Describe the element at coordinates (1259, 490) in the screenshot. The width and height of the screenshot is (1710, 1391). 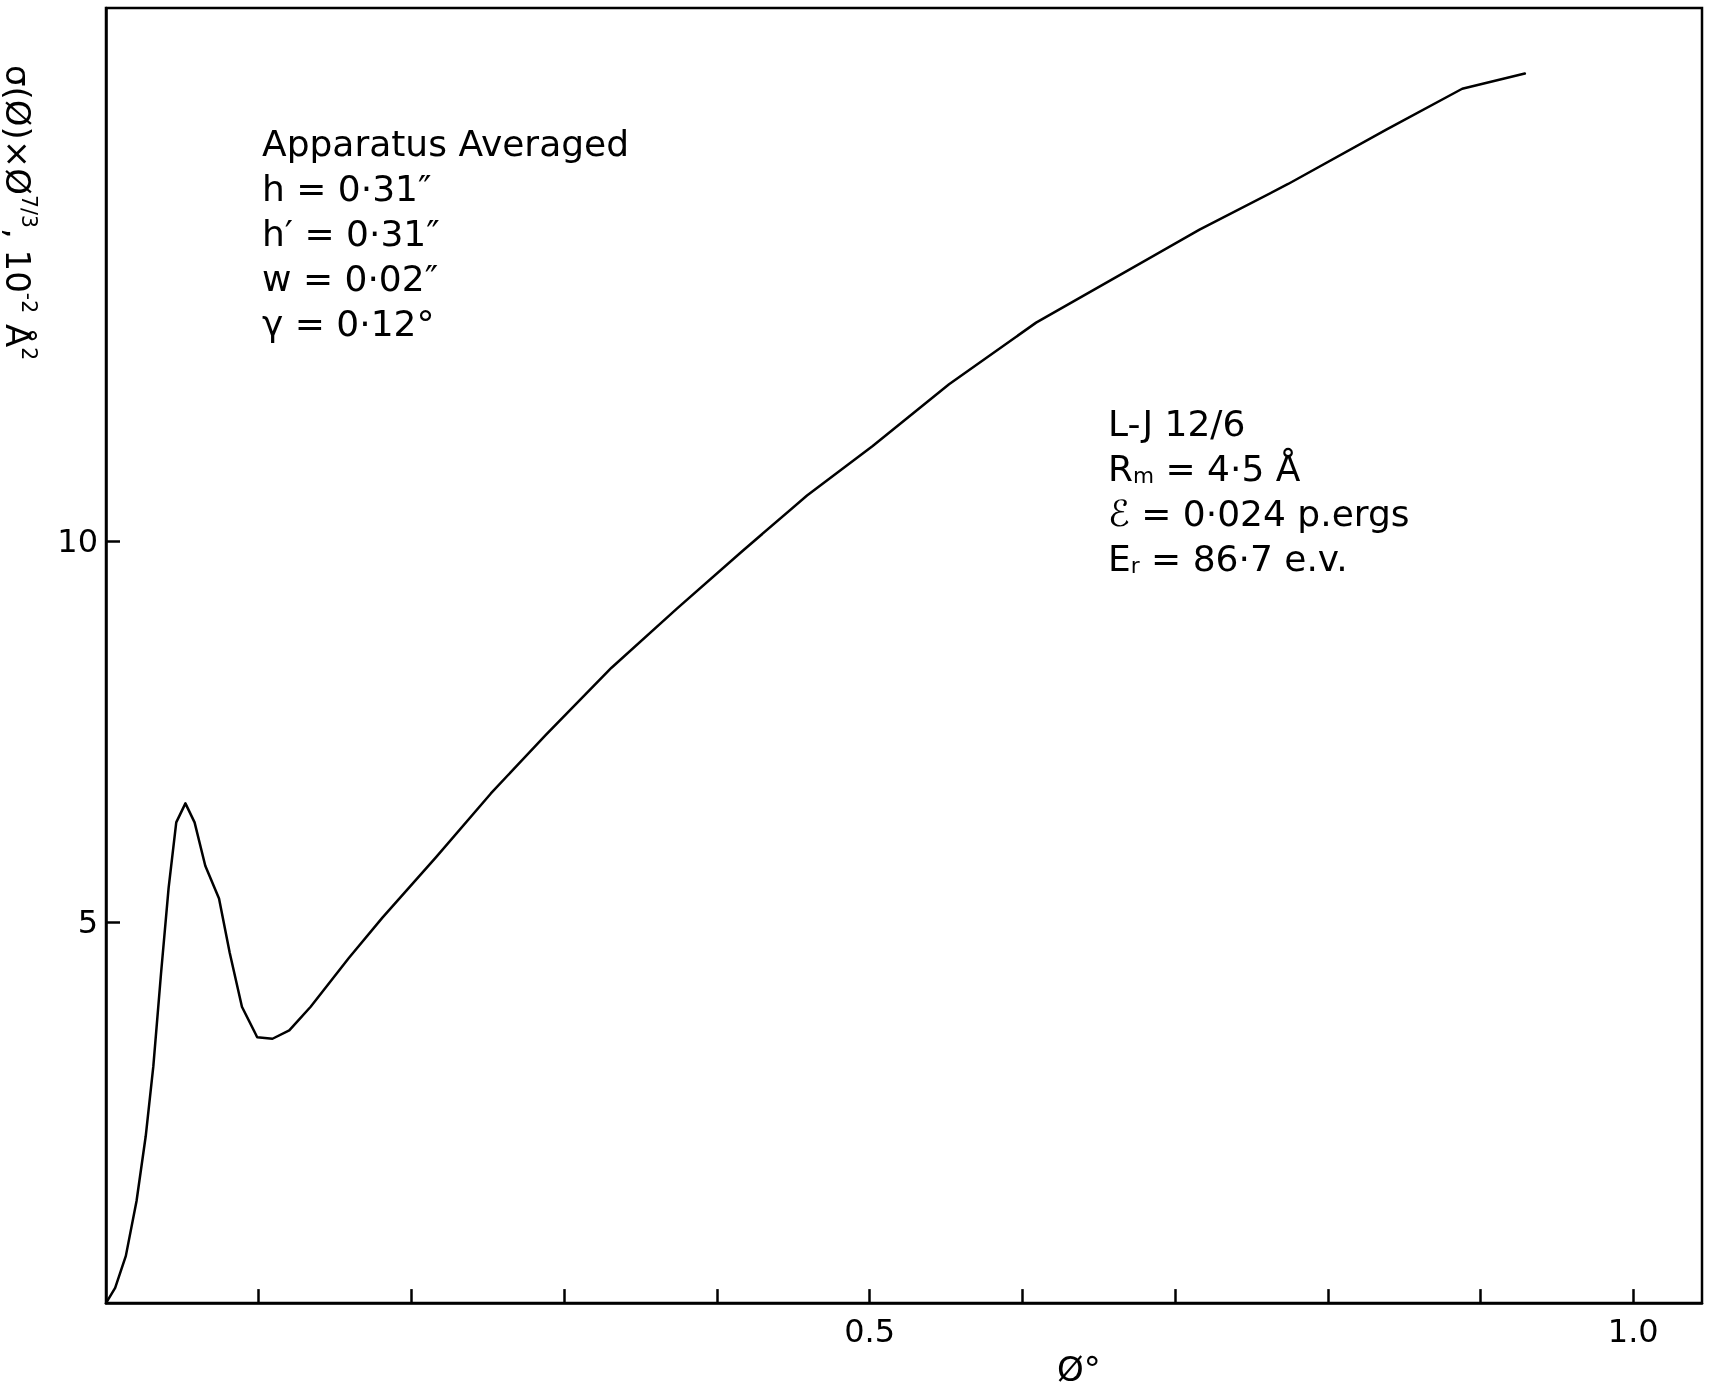
I see `annotation: L-J 12/6 Rm = 4·5 Å ℰ = 0·024 p.ergs Er = 86·7 e.v.` at that location.